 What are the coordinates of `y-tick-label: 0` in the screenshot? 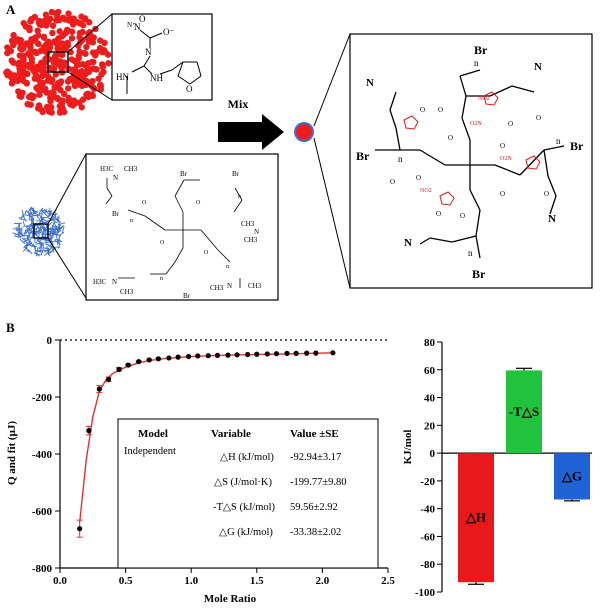 It's located at (50, 341).